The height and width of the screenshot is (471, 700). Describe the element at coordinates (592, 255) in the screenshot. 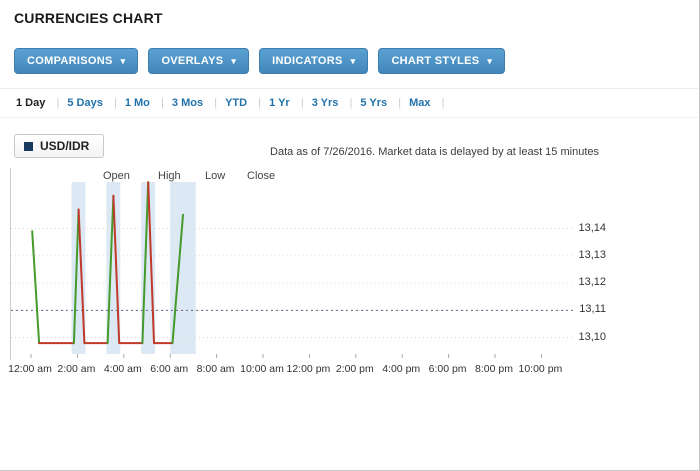

I see `y-axis-label: 13,13` at that location.